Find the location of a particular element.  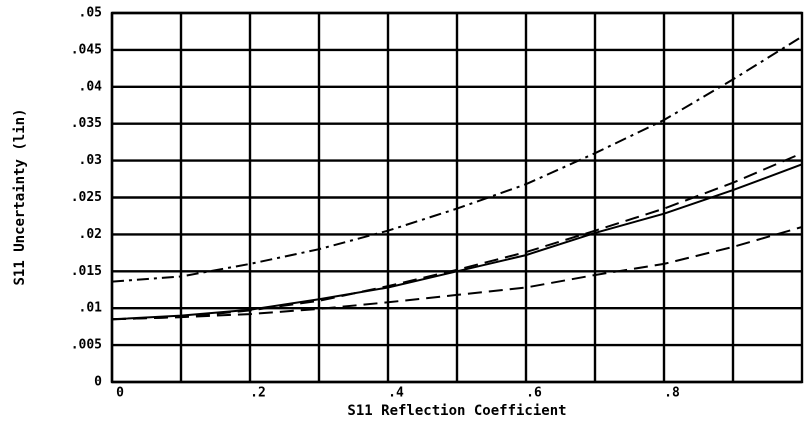

y-tick-label: .045 is located at coordinates (86, 49).